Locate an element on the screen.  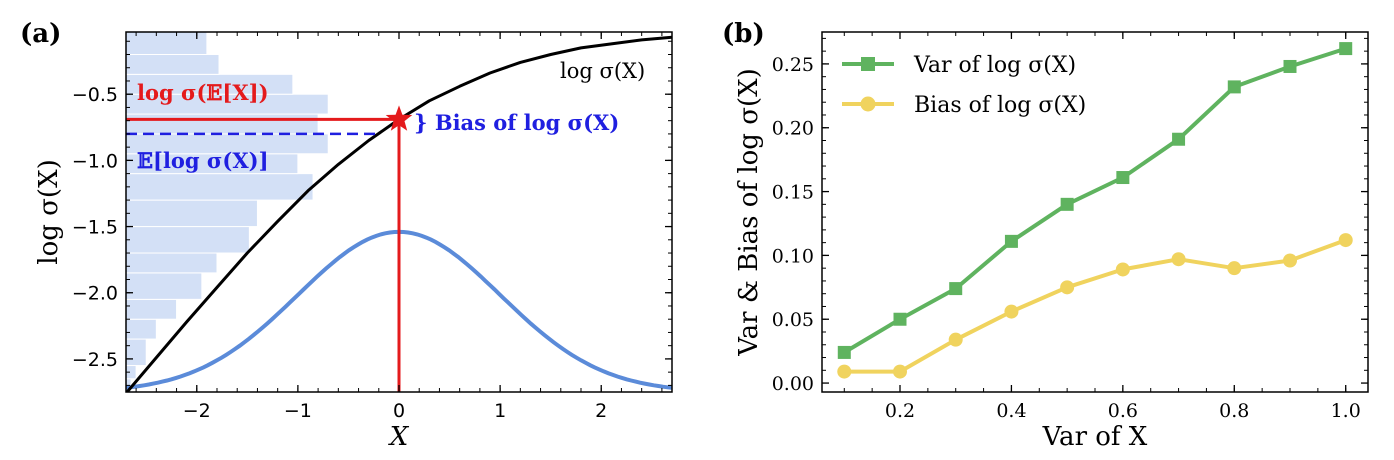
x-tick-label: −1 is located at coordinates (298, 411).